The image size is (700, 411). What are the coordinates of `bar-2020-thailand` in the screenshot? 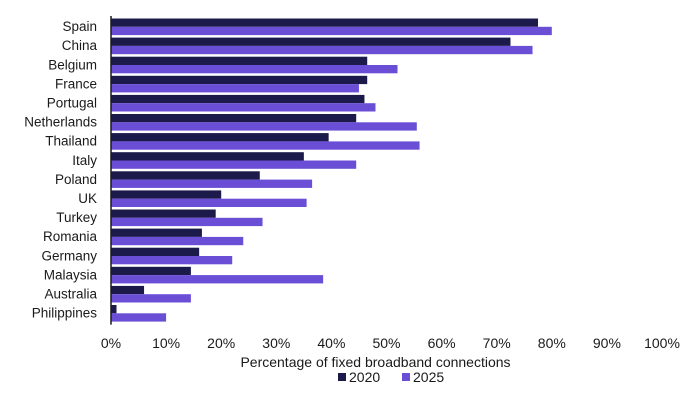 It's located at (220, 137).